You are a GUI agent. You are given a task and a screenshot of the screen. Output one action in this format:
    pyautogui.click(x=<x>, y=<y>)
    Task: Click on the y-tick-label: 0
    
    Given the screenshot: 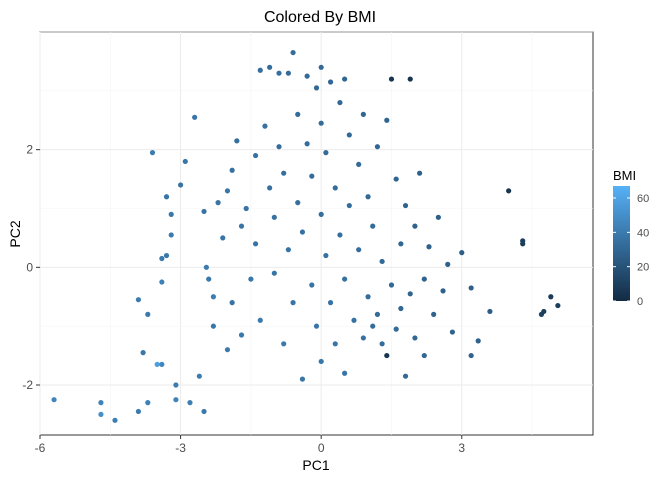 What is the action you would take?
    pyautogui.click(x=29, y=267)
    